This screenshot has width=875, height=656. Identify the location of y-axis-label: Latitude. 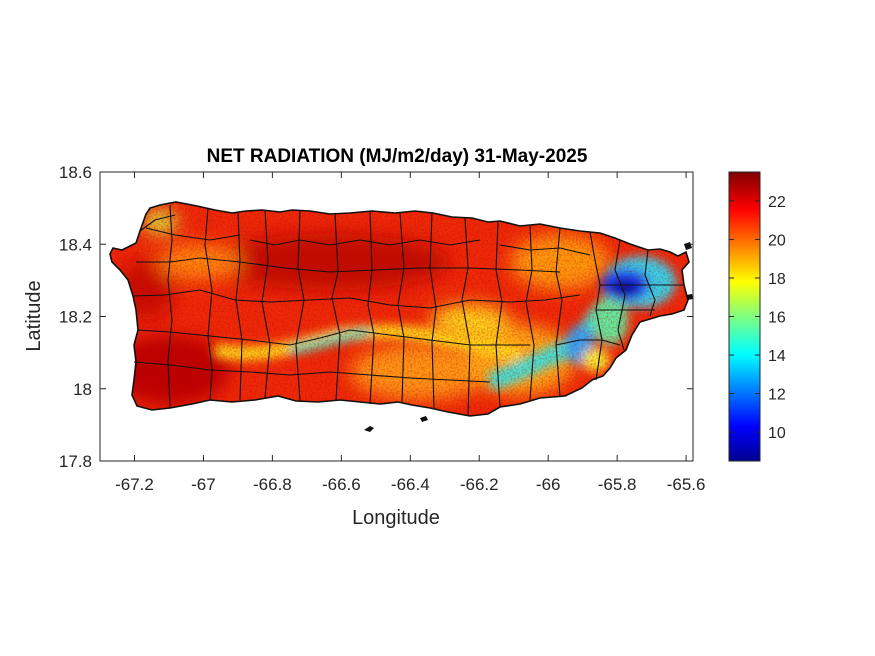
(34, 315).